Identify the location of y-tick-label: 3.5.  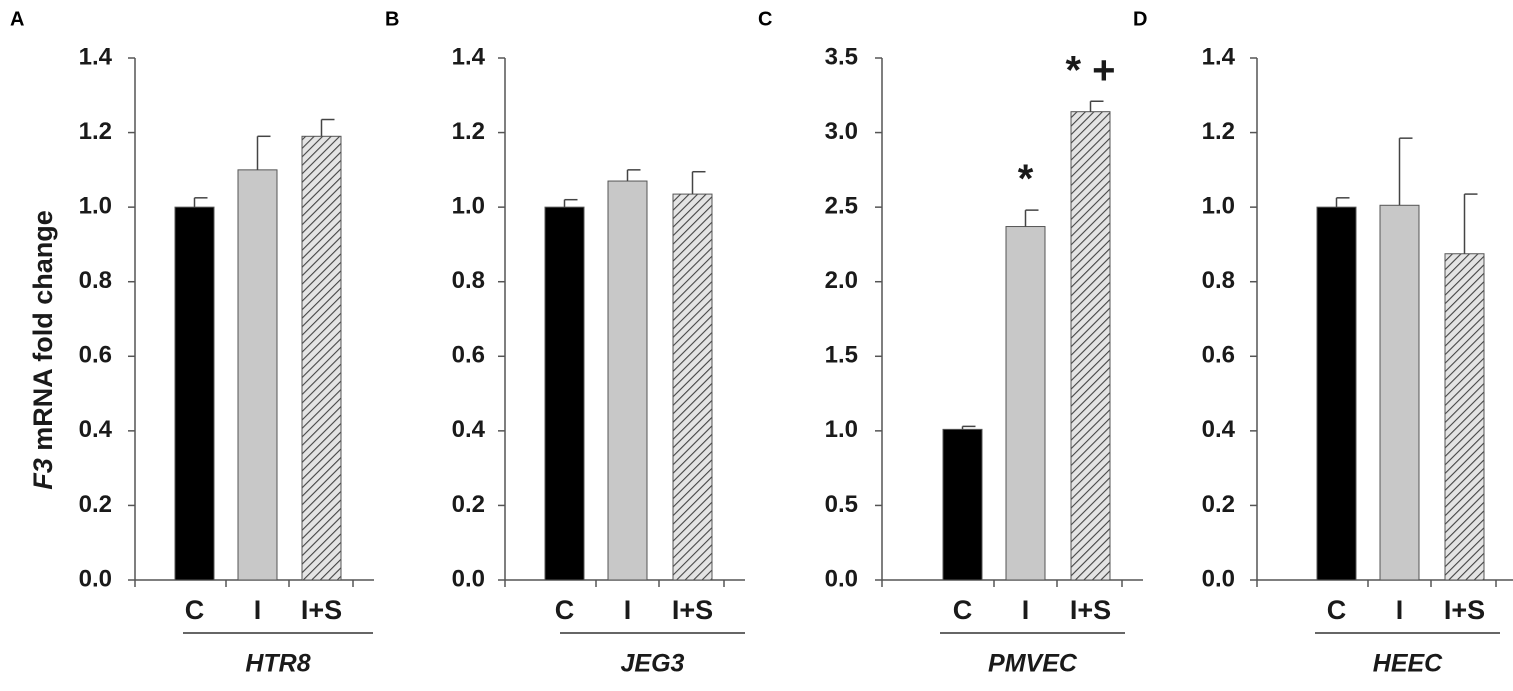
(841, 56).